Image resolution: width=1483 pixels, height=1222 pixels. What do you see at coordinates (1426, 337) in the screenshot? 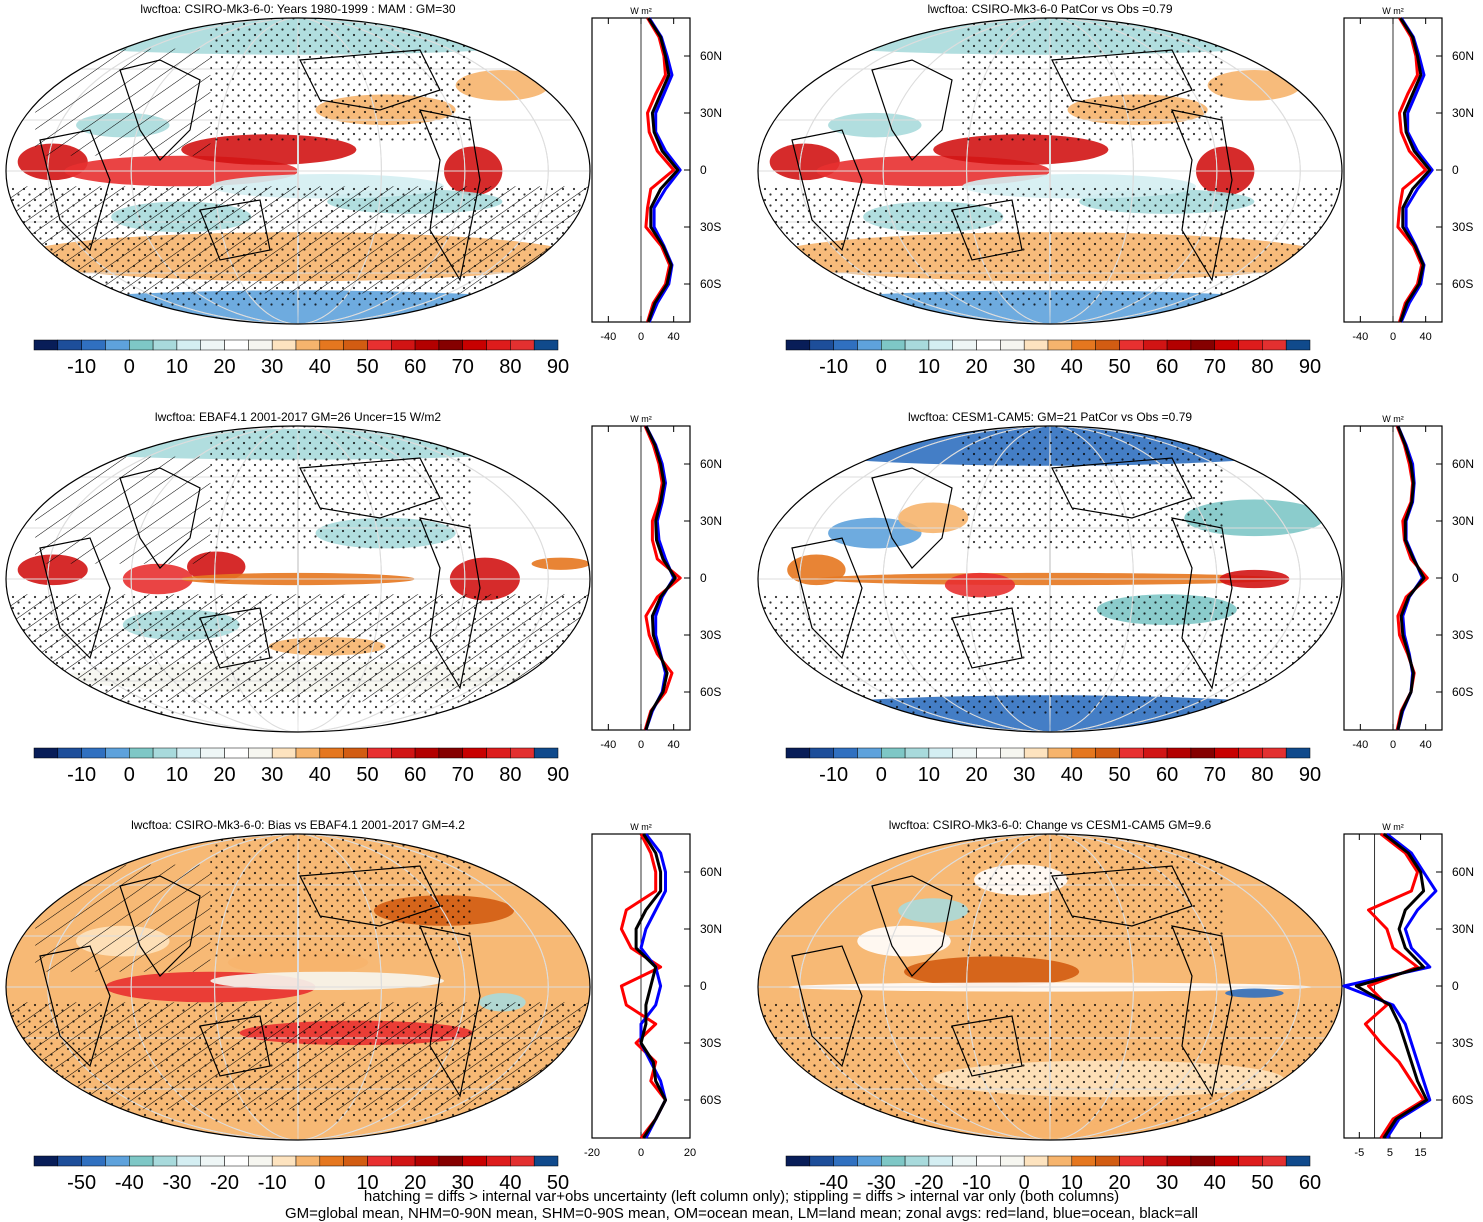
I see `profile-xtick-label: 40` at bounding box center [1426, 337].